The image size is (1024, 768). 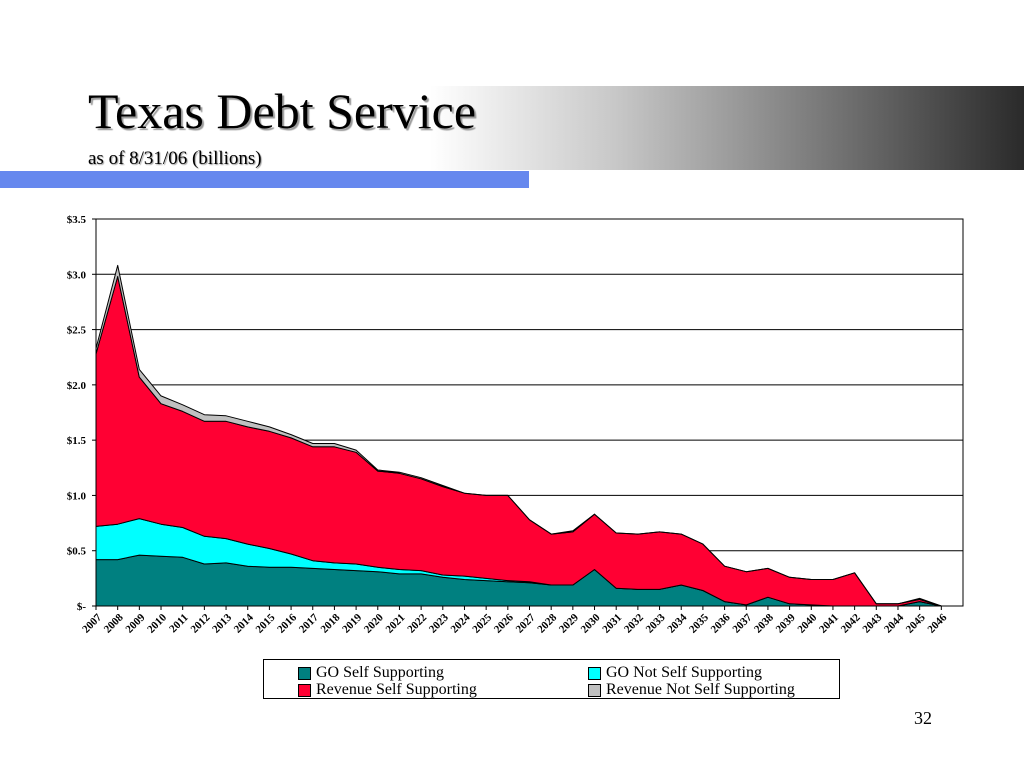 I want to click on page-number: 32, so click(x=923, y=718).